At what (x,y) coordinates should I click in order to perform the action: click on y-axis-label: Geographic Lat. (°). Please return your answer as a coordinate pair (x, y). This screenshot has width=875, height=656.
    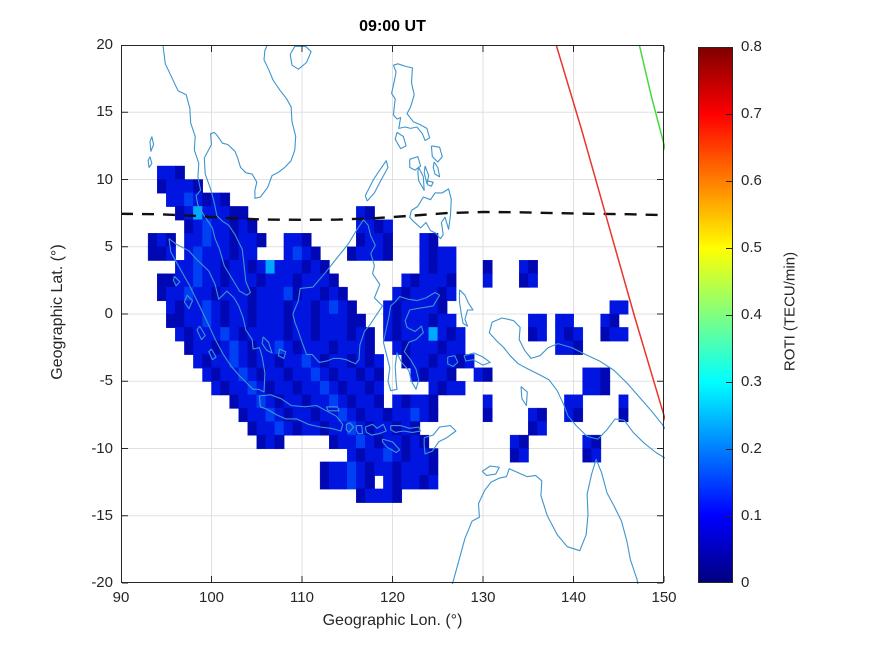
    Looking at the image, I should click on (57, 312).